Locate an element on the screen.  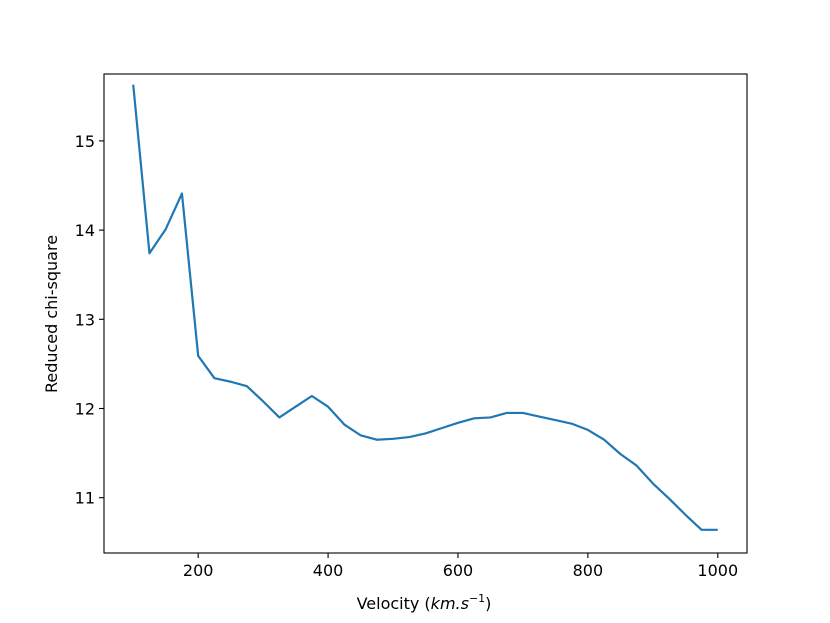
x-tick-label: 800 is located at coordinates (588, 570).